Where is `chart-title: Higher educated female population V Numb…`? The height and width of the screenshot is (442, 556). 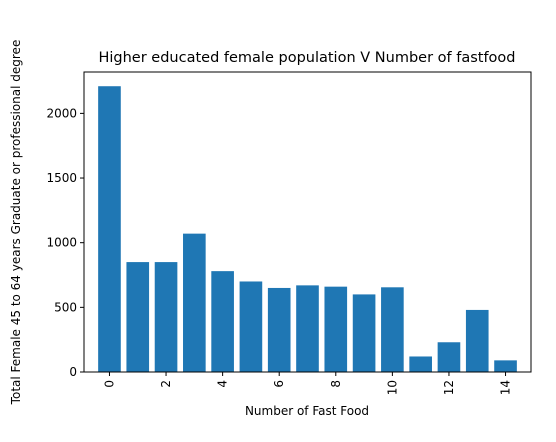
chart-title: Higher educated female population V Numb… is located at coordinates (306, 58).